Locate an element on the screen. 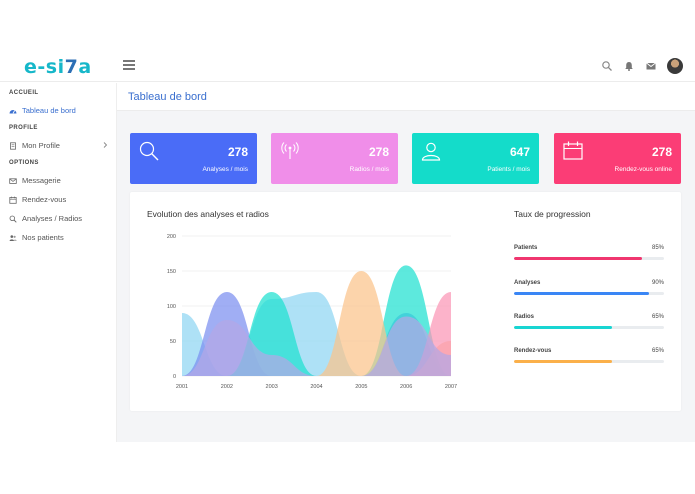 The width and height of the screenshot is (695, 494). sidebar-item-label: Tableau de bord is located at coordinates (49, 110).